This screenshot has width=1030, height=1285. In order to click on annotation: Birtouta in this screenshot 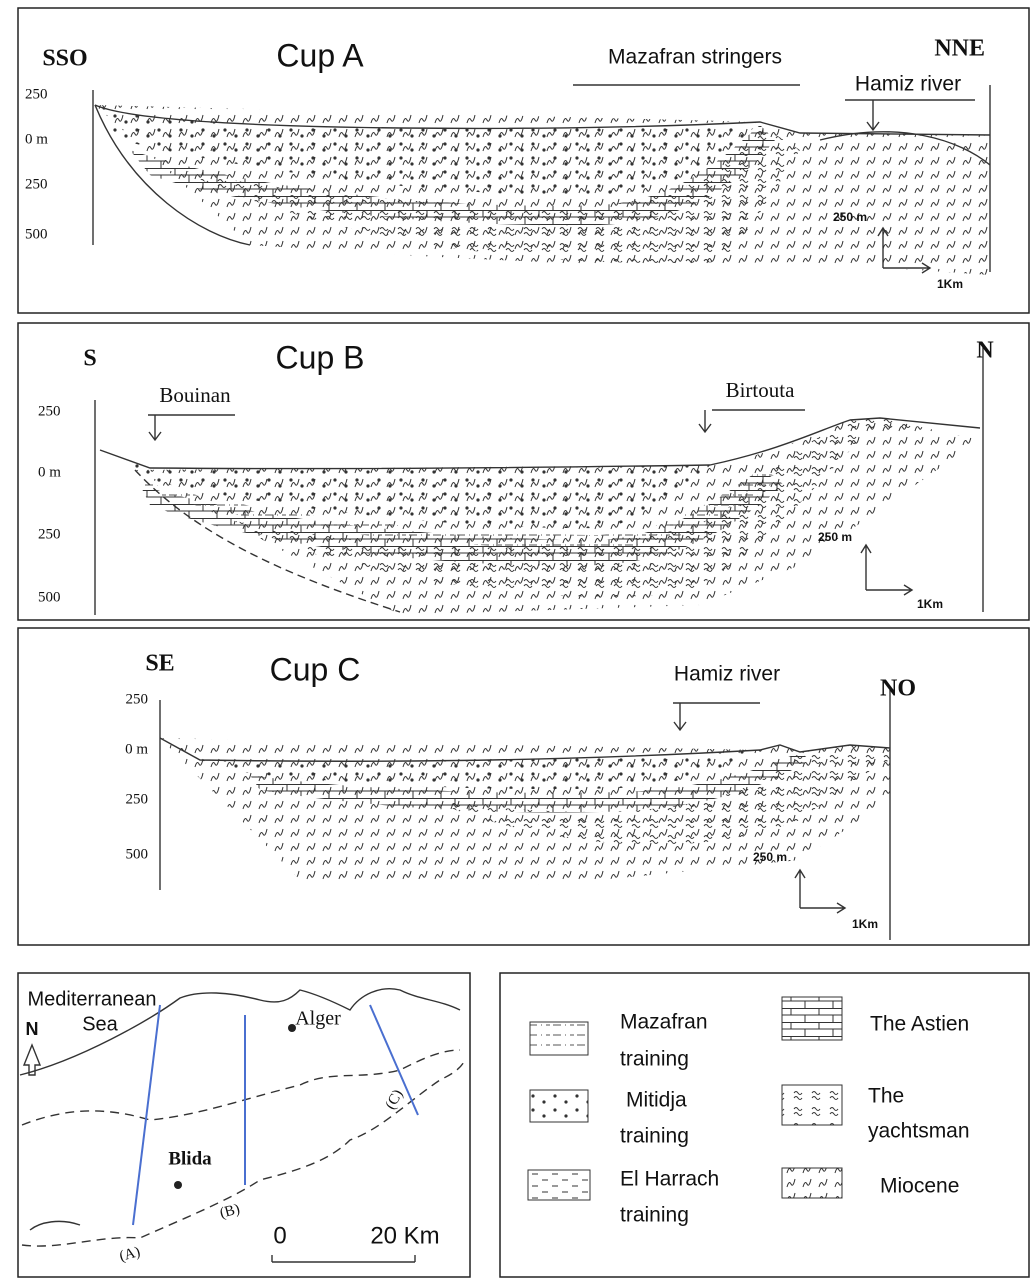, I will do `click(761, 390)`.